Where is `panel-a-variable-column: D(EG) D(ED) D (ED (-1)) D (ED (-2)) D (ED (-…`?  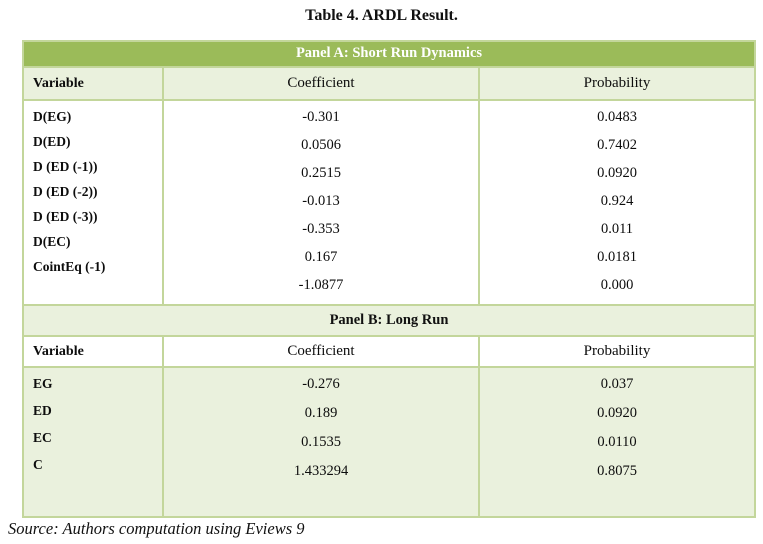 panel-a-variable-column: D(EG) D(ED) D (ED (-1)) D (ED (-2)) D (ED (-… is located at coordinates (94, 202).